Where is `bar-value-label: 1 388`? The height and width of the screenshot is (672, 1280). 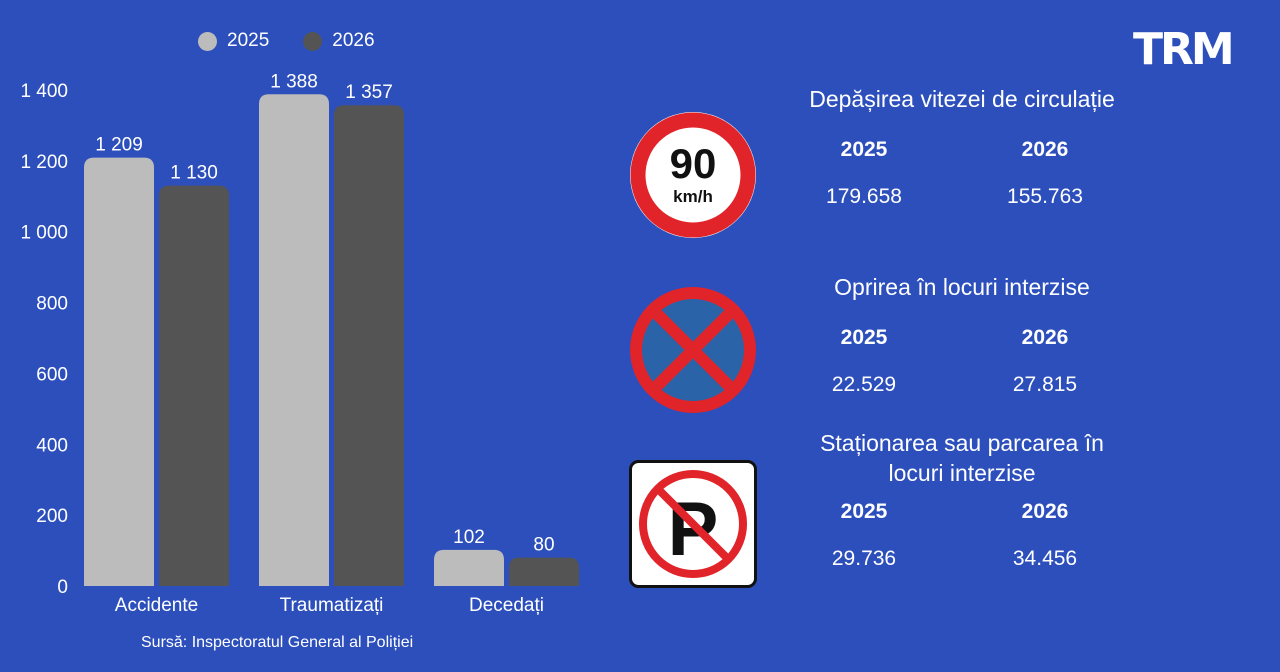
bar-value-label: 1 388 is located at coordinates (294, 81).